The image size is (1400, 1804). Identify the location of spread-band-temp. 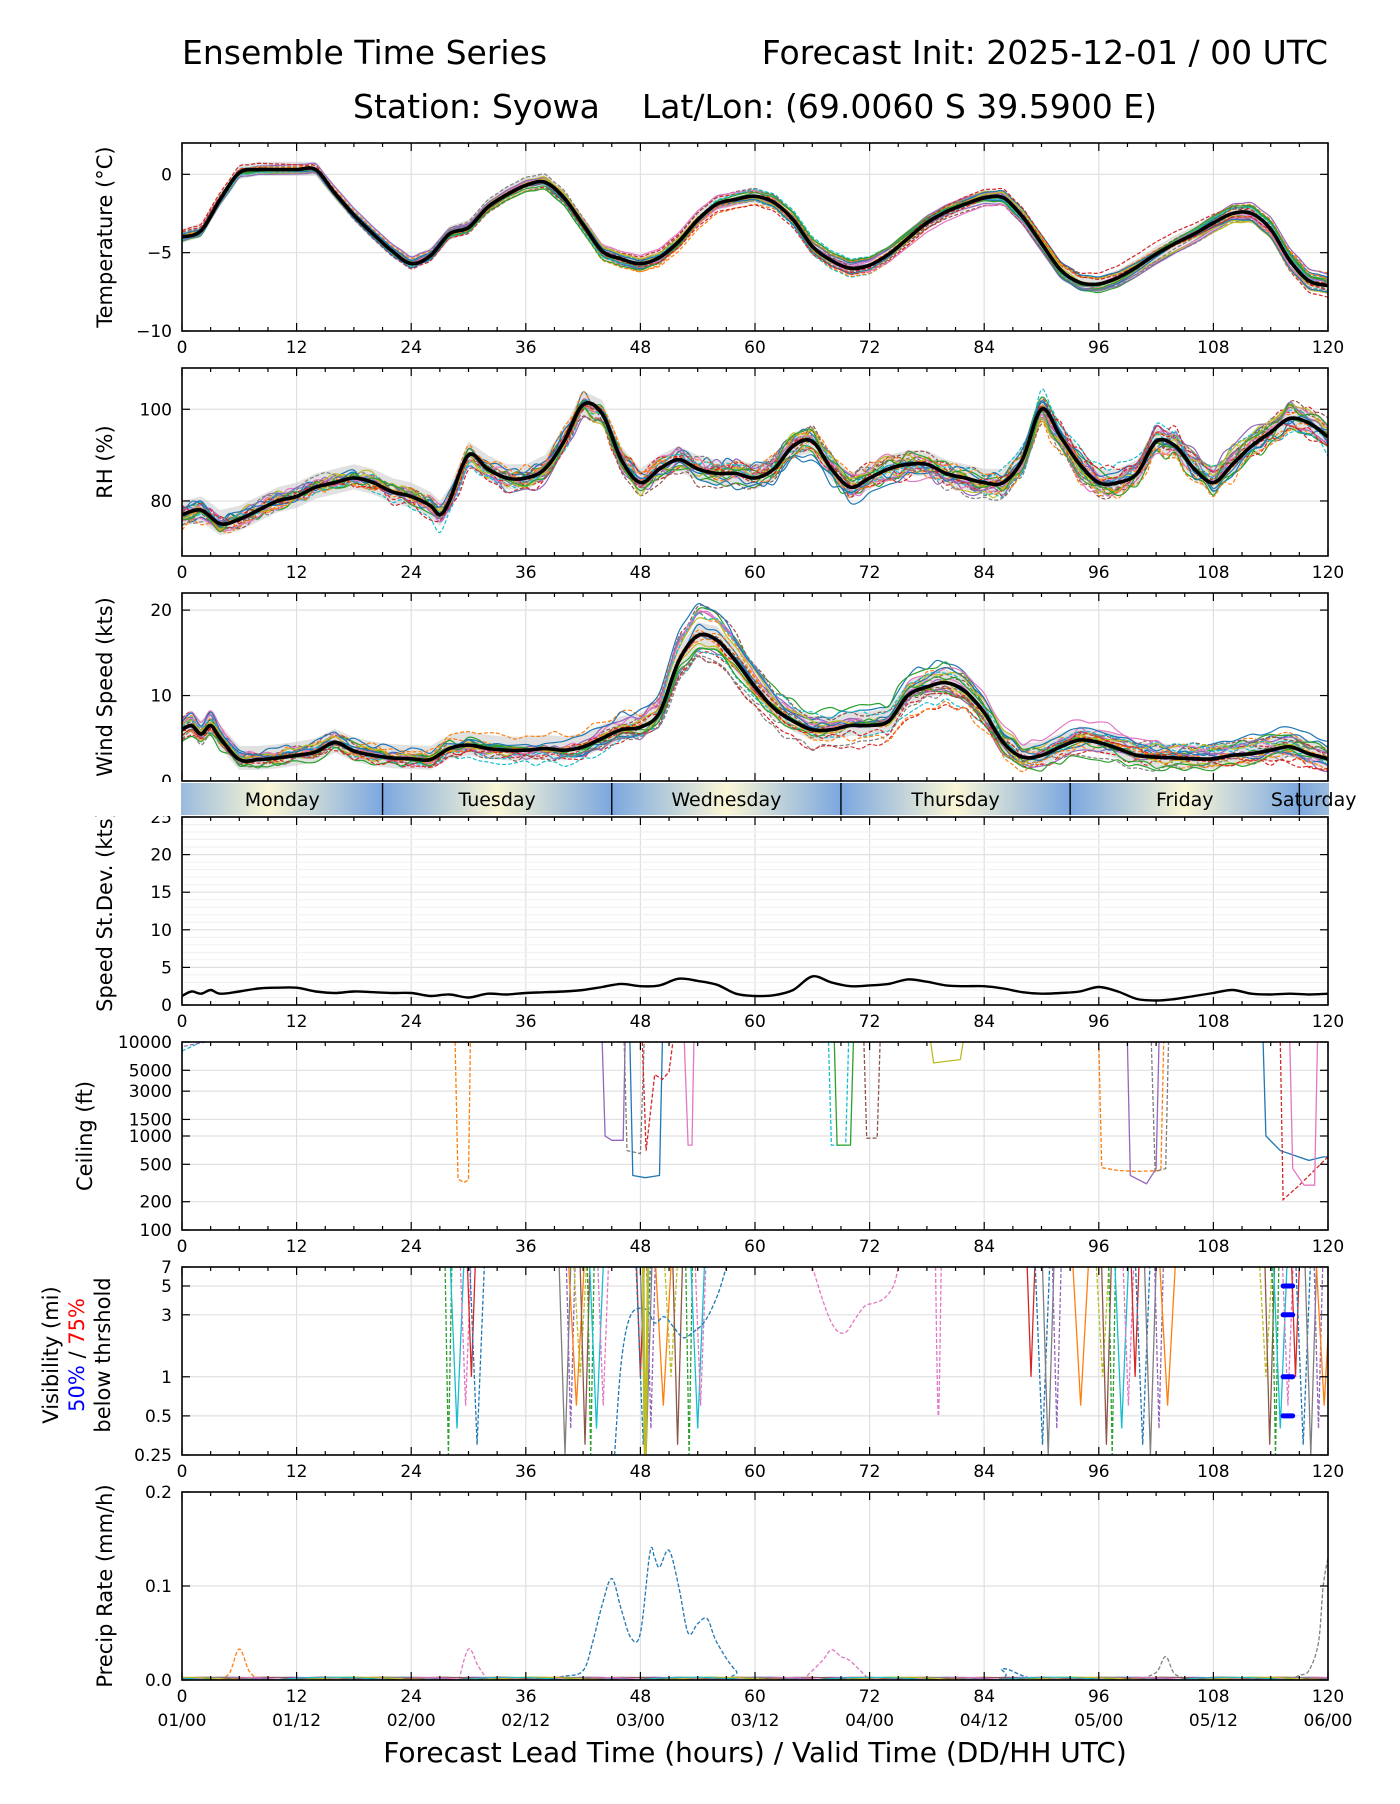
(755, 226).